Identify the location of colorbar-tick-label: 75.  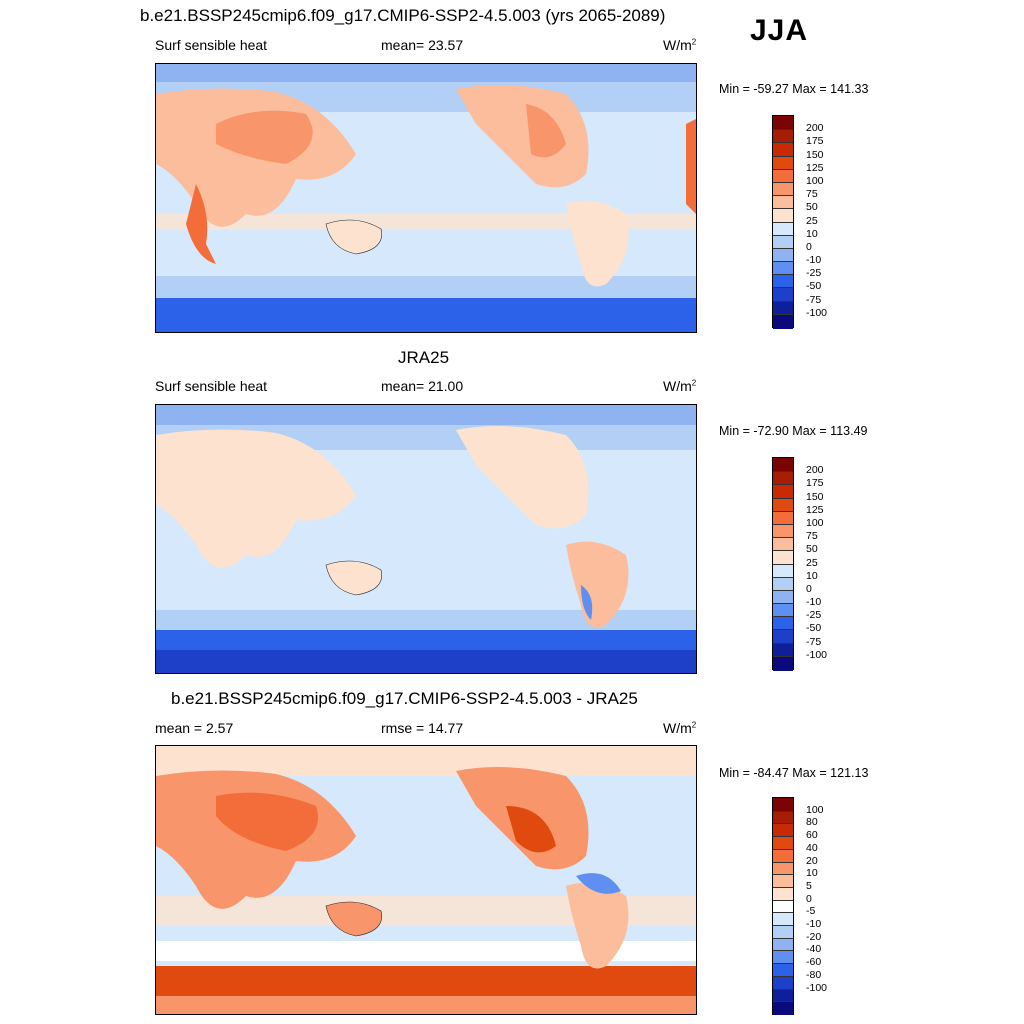
(812, 194).